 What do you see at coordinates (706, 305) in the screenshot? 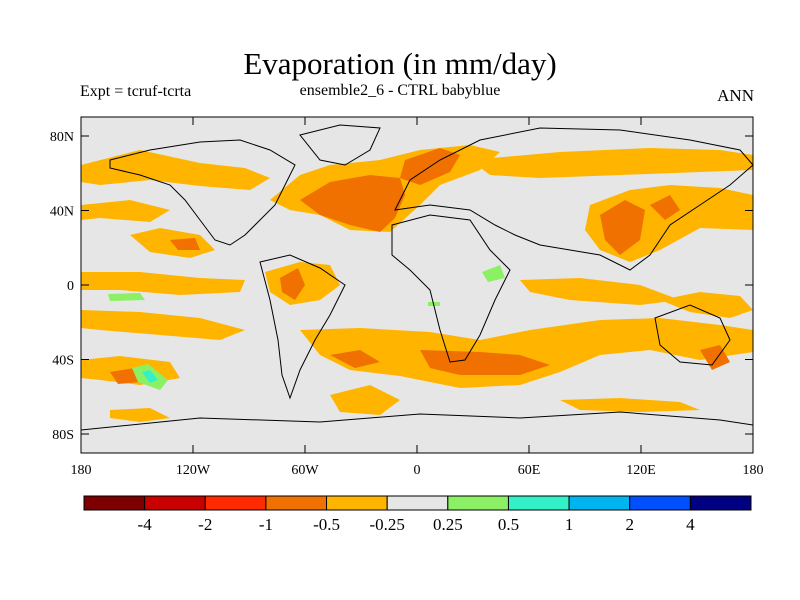
I see `australia-ne` at bounding box center [706, 305].